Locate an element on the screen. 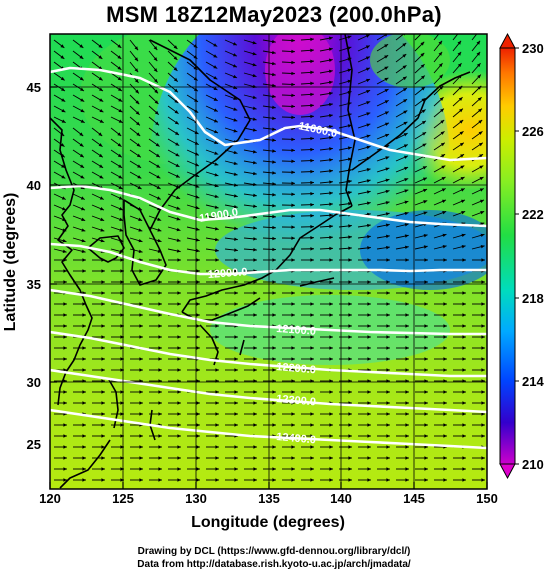 The image size is (548, 573). x-tick-label: 125 is located at coordinates (123, 498).